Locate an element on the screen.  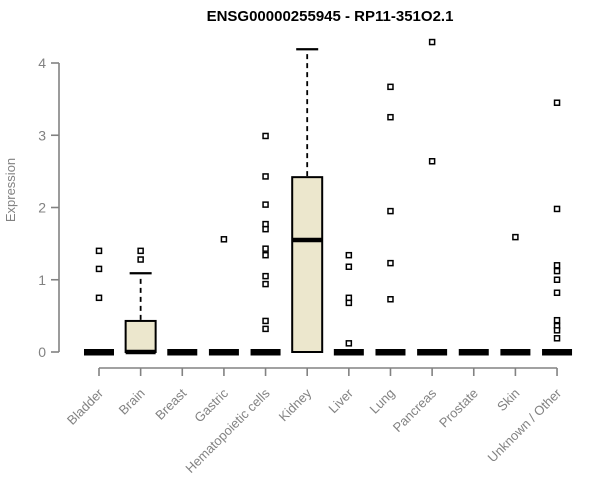
x-category-label: Liver is located at coordinates (340, 400).